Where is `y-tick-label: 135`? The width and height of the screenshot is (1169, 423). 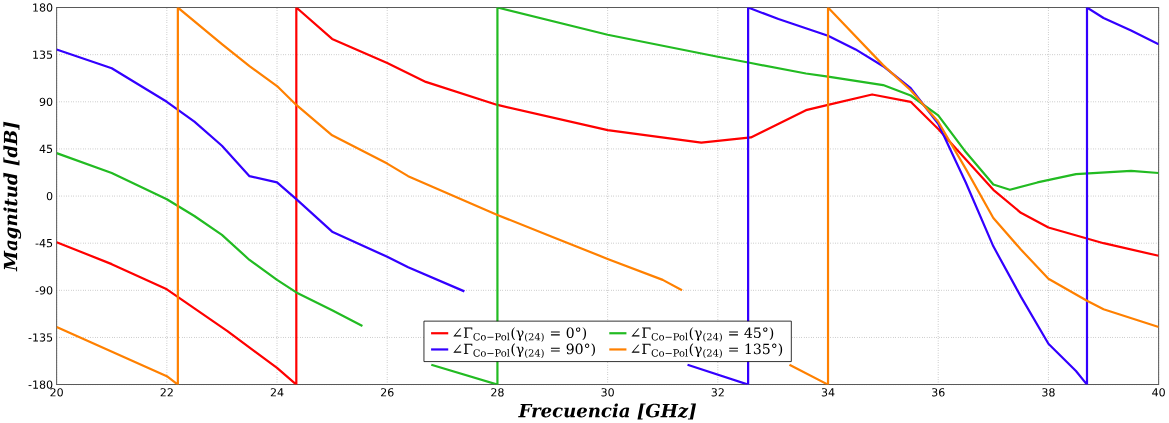 y-tick-label: 135 is located at coordinates (43, 54).